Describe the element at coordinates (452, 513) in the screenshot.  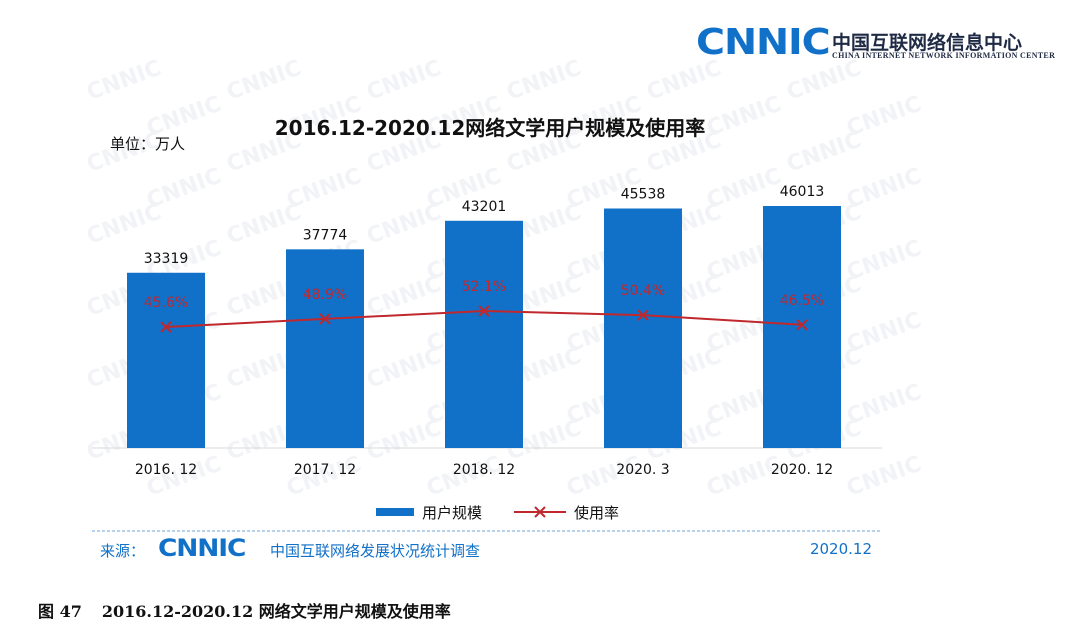
I see `legend-bar-label: 用户规模` at that location.